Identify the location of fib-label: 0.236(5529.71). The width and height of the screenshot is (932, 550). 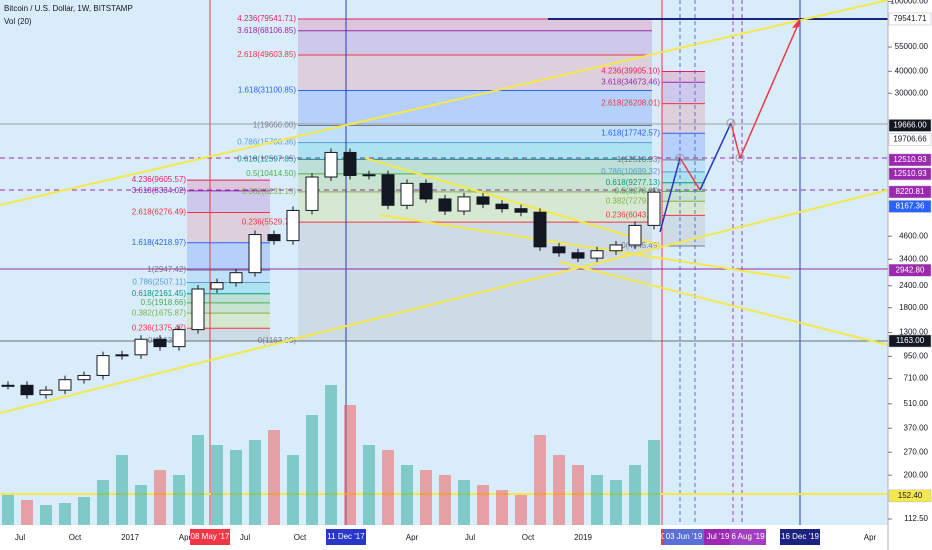
(269, 221).